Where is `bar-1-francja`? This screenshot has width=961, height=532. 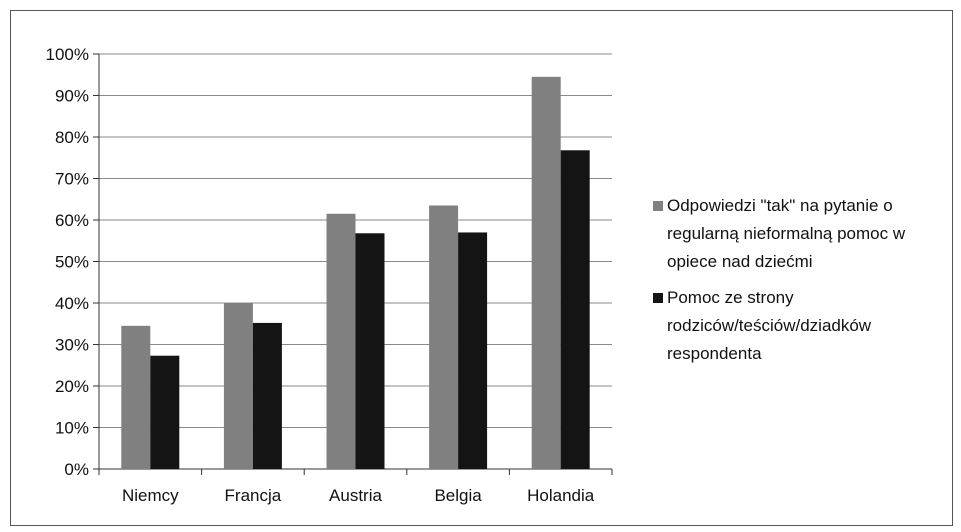 bar-1-francja is located at coordinates (238, 386).